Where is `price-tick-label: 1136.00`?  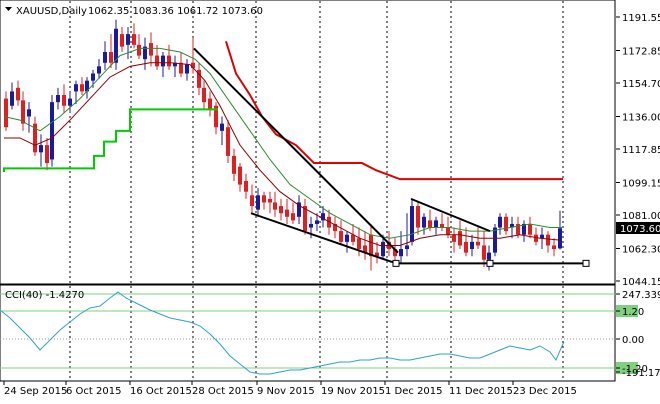 price-tick-label: 1136.00 is located at coordinates (641, 117).